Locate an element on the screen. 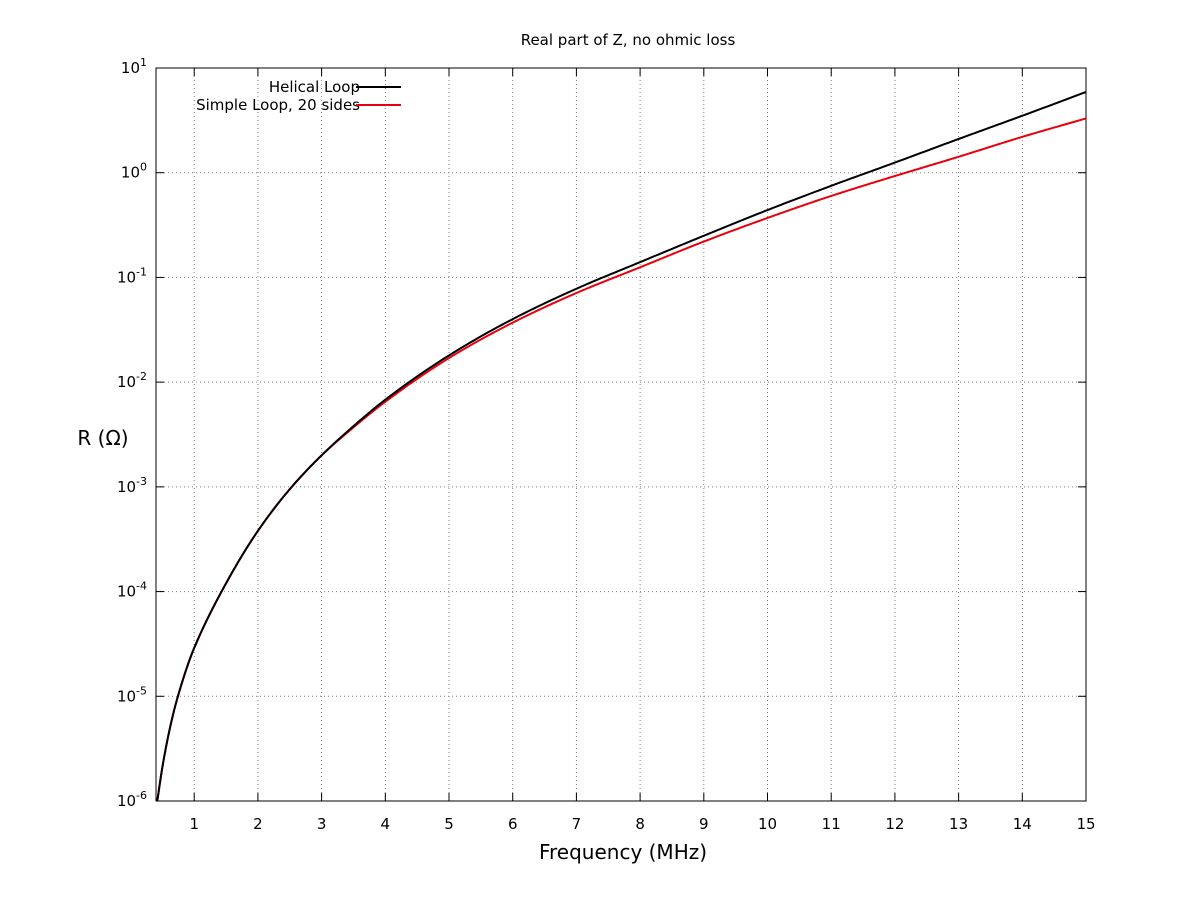 This screenshot has height=900, width=1200. x-tick-label: 2 is located at coordinates (258, 824).